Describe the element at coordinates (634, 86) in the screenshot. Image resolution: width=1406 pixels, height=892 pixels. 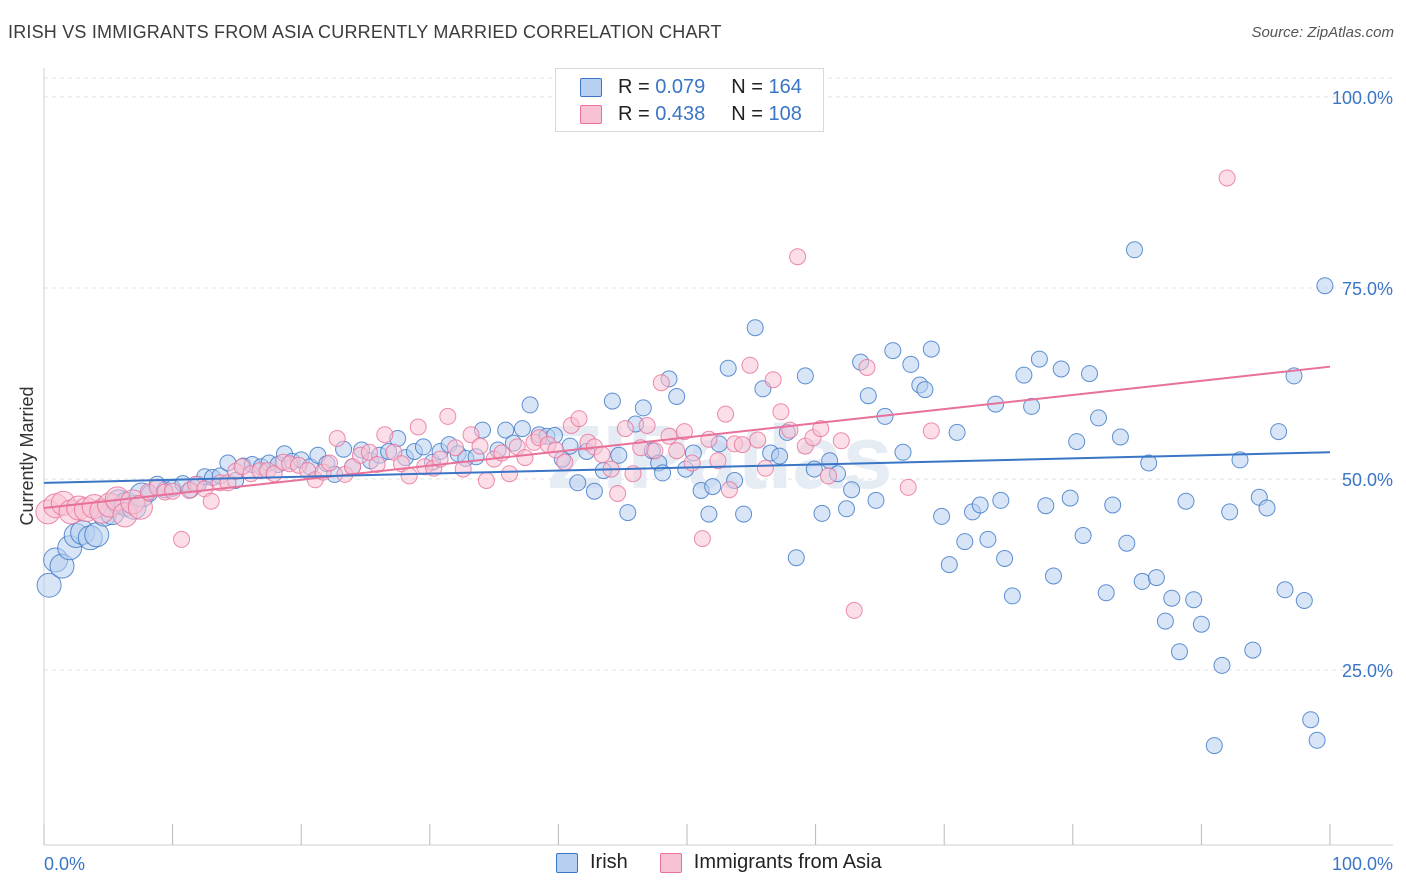
I see `legend-r-label: R =` at that location.